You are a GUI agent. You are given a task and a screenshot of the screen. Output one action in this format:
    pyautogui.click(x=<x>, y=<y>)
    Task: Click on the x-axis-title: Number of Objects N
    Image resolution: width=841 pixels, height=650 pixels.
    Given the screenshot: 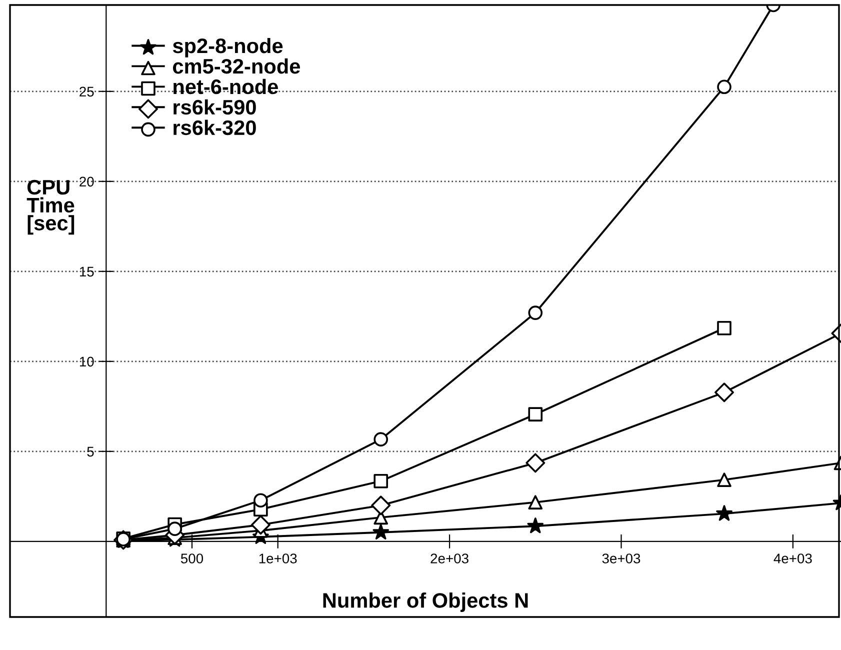 What is the action you would take?
    pyautogui.click(x=425, y=602)
    